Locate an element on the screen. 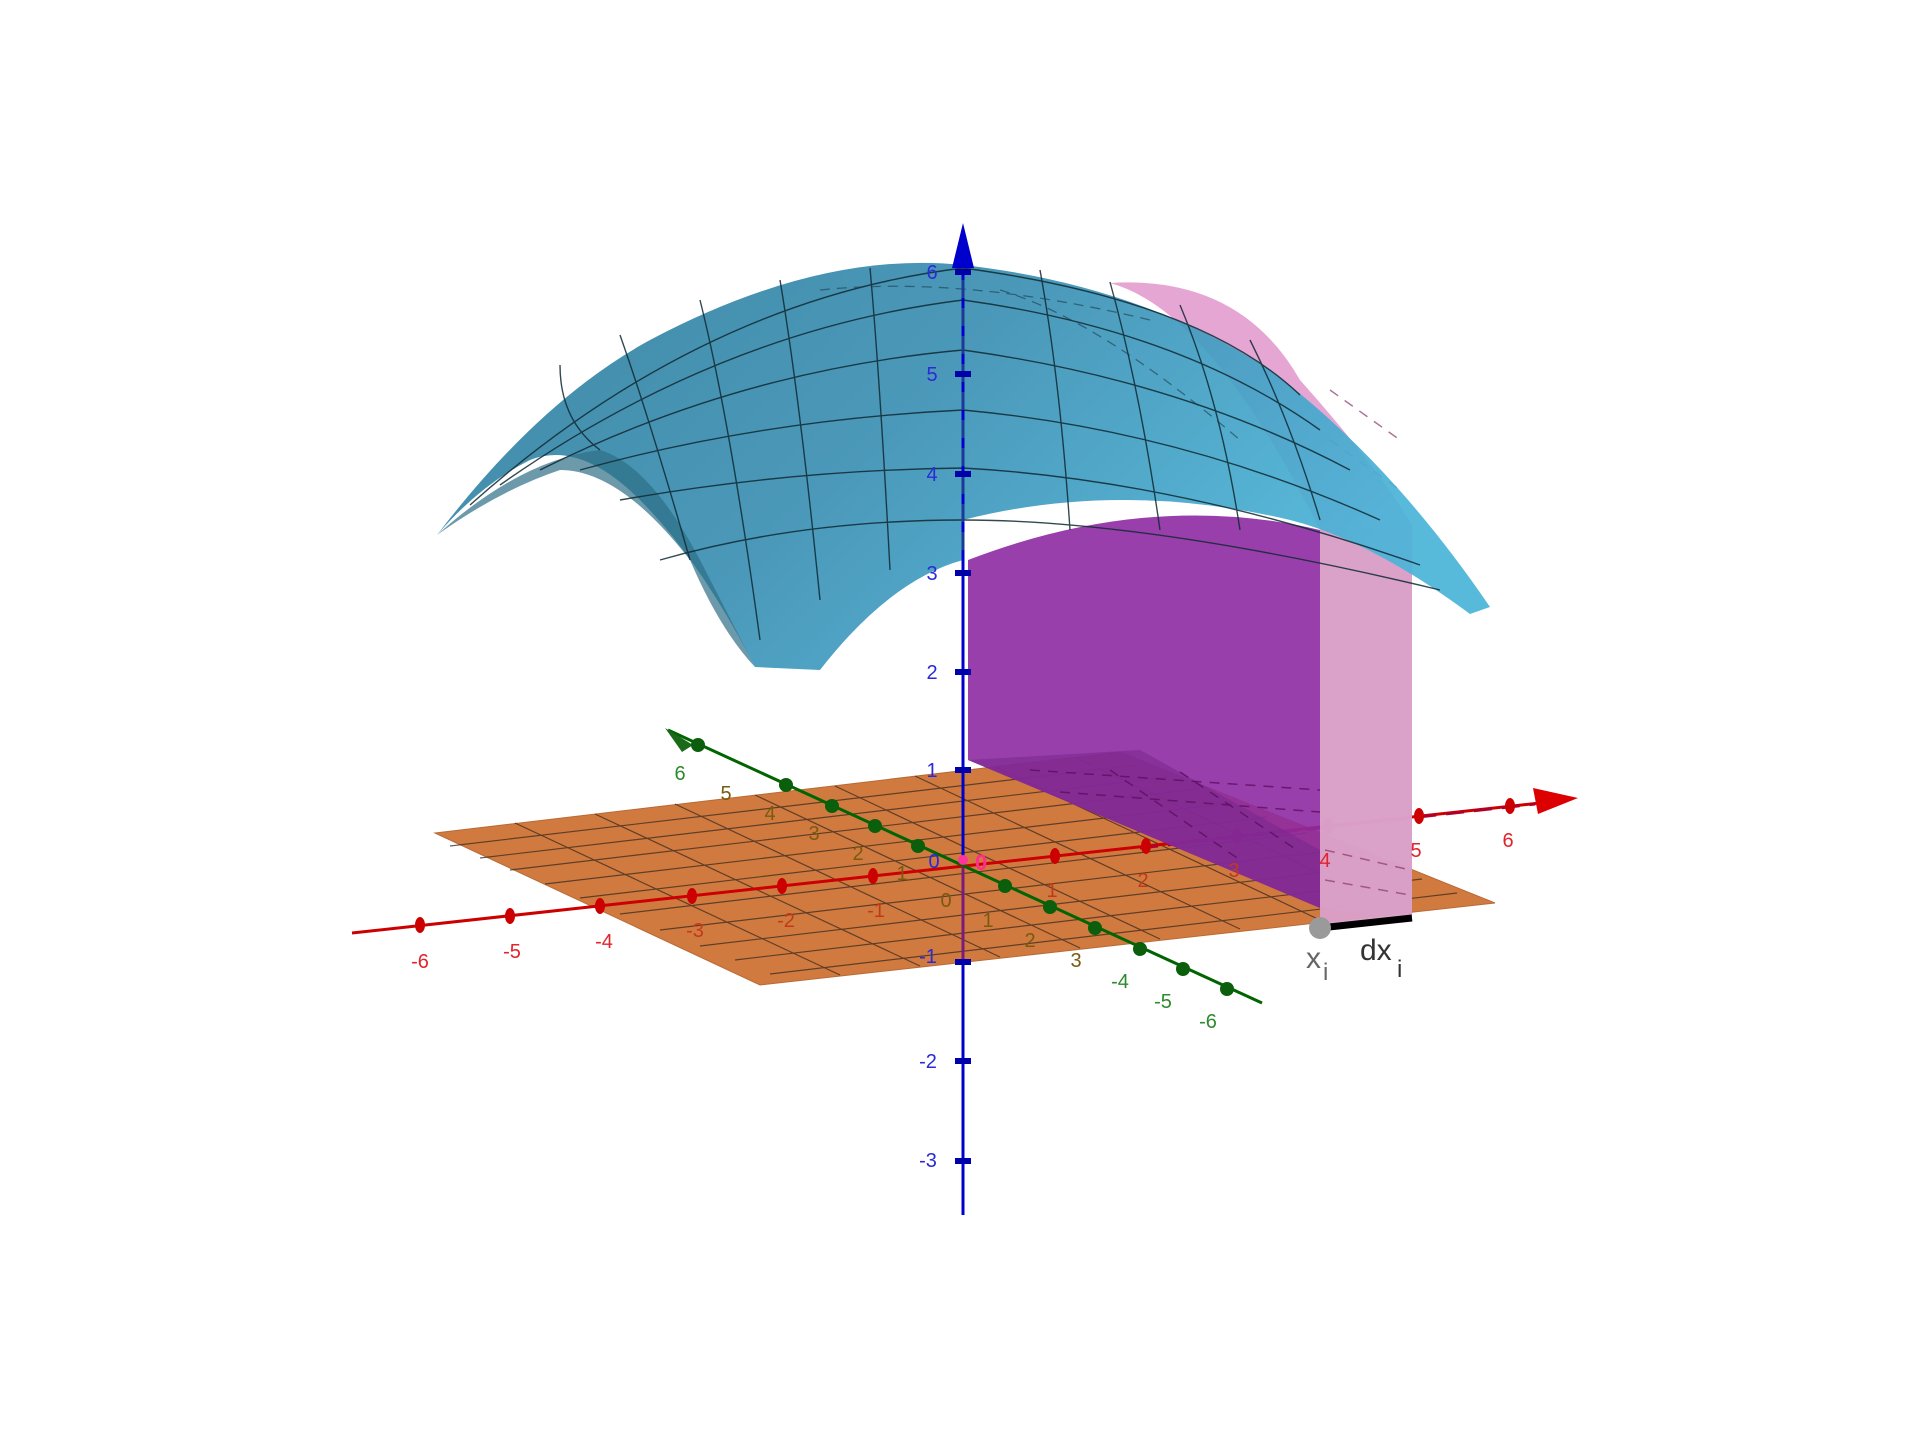  z-tick-label: 1 is located at coordinates (931, 771).